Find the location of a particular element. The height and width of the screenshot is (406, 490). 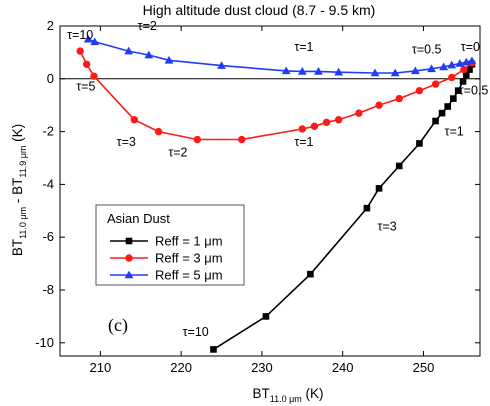

y-tick-label: -4 is located at coordinates (48, 183).